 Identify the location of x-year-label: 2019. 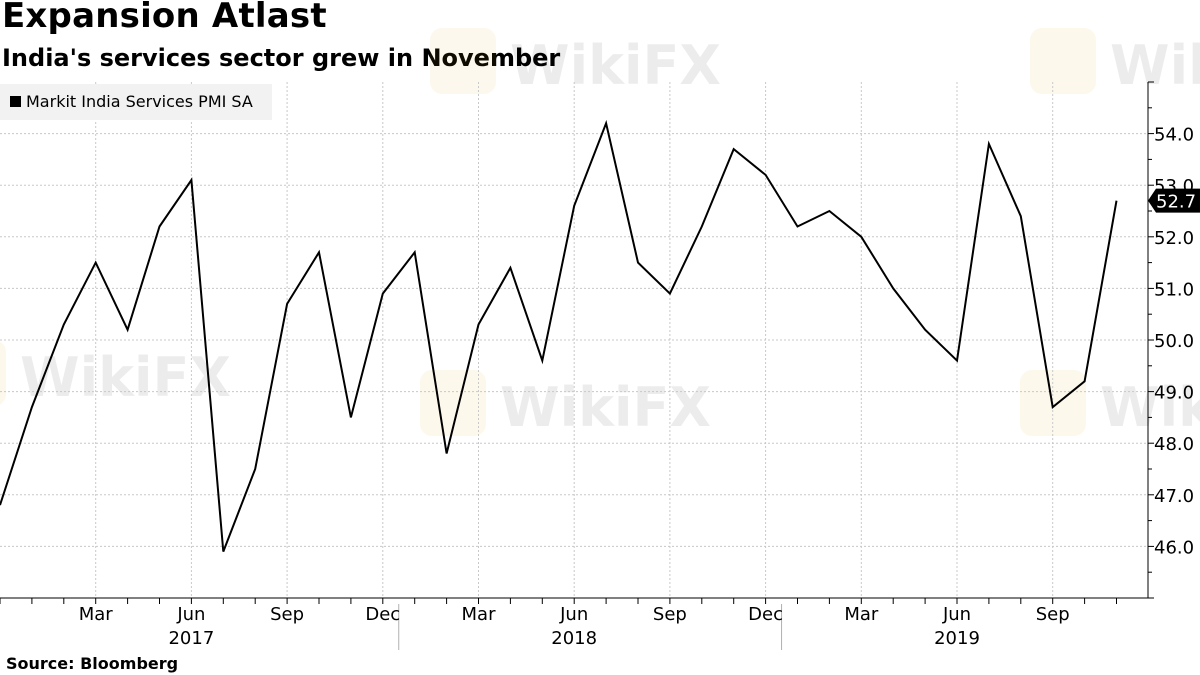
(957, 638).